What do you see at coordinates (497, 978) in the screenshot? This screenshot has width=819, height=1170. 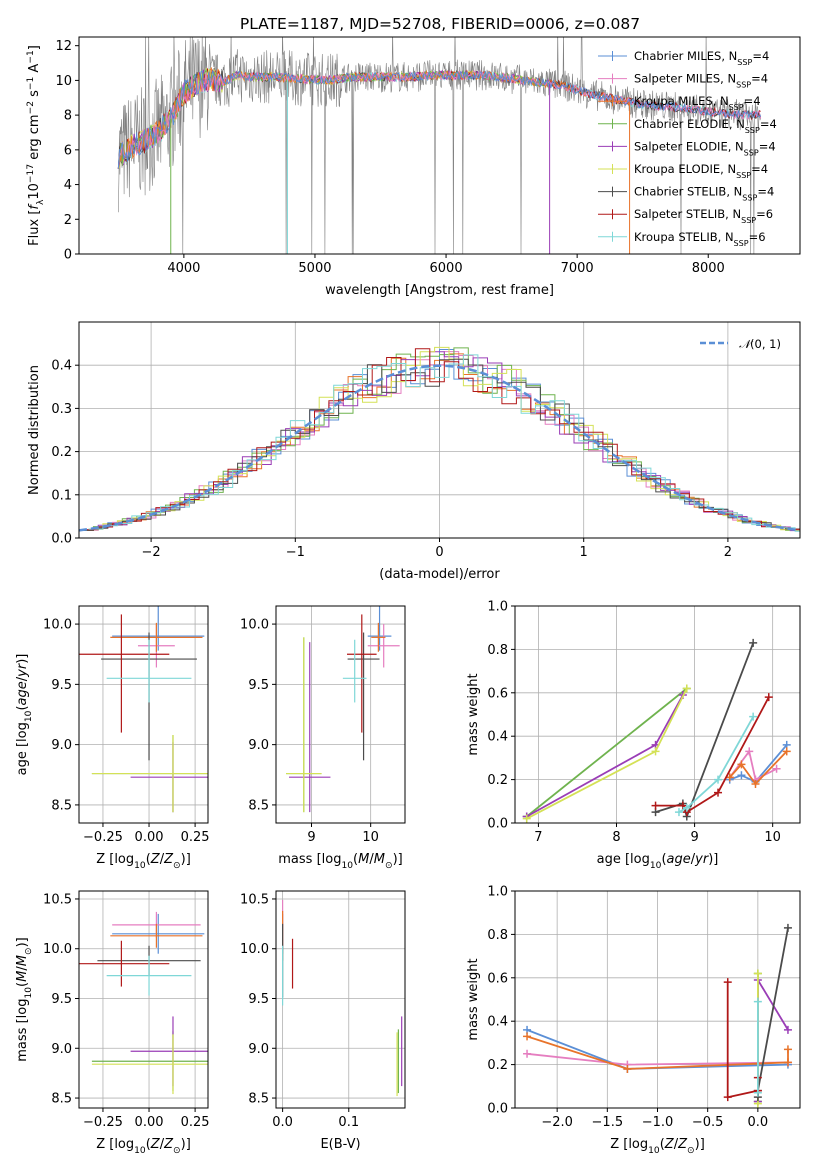 I see `ytick-label: 0.6` at bounding box center [497, 978].